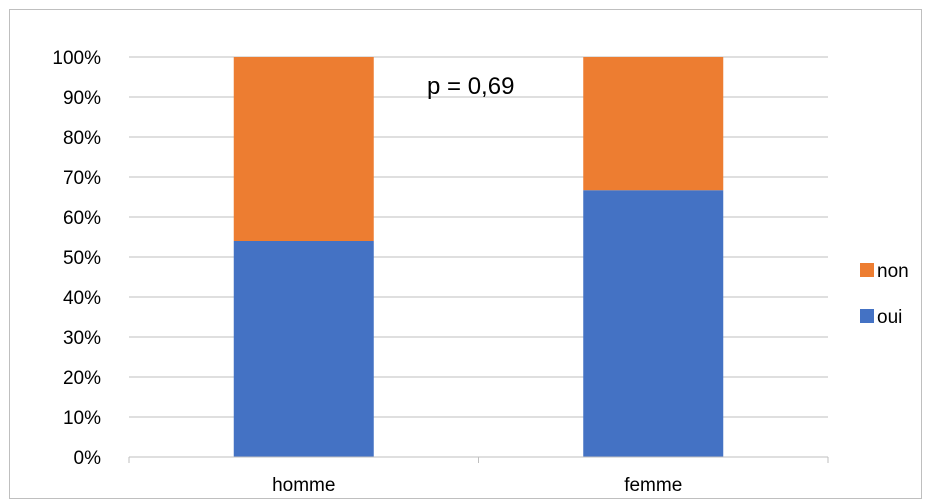 This screenshot has height=502, width=931. Describe the element at coordinates (867, 316) in the screenshot. I see `legend-swatch-oui` at that location.